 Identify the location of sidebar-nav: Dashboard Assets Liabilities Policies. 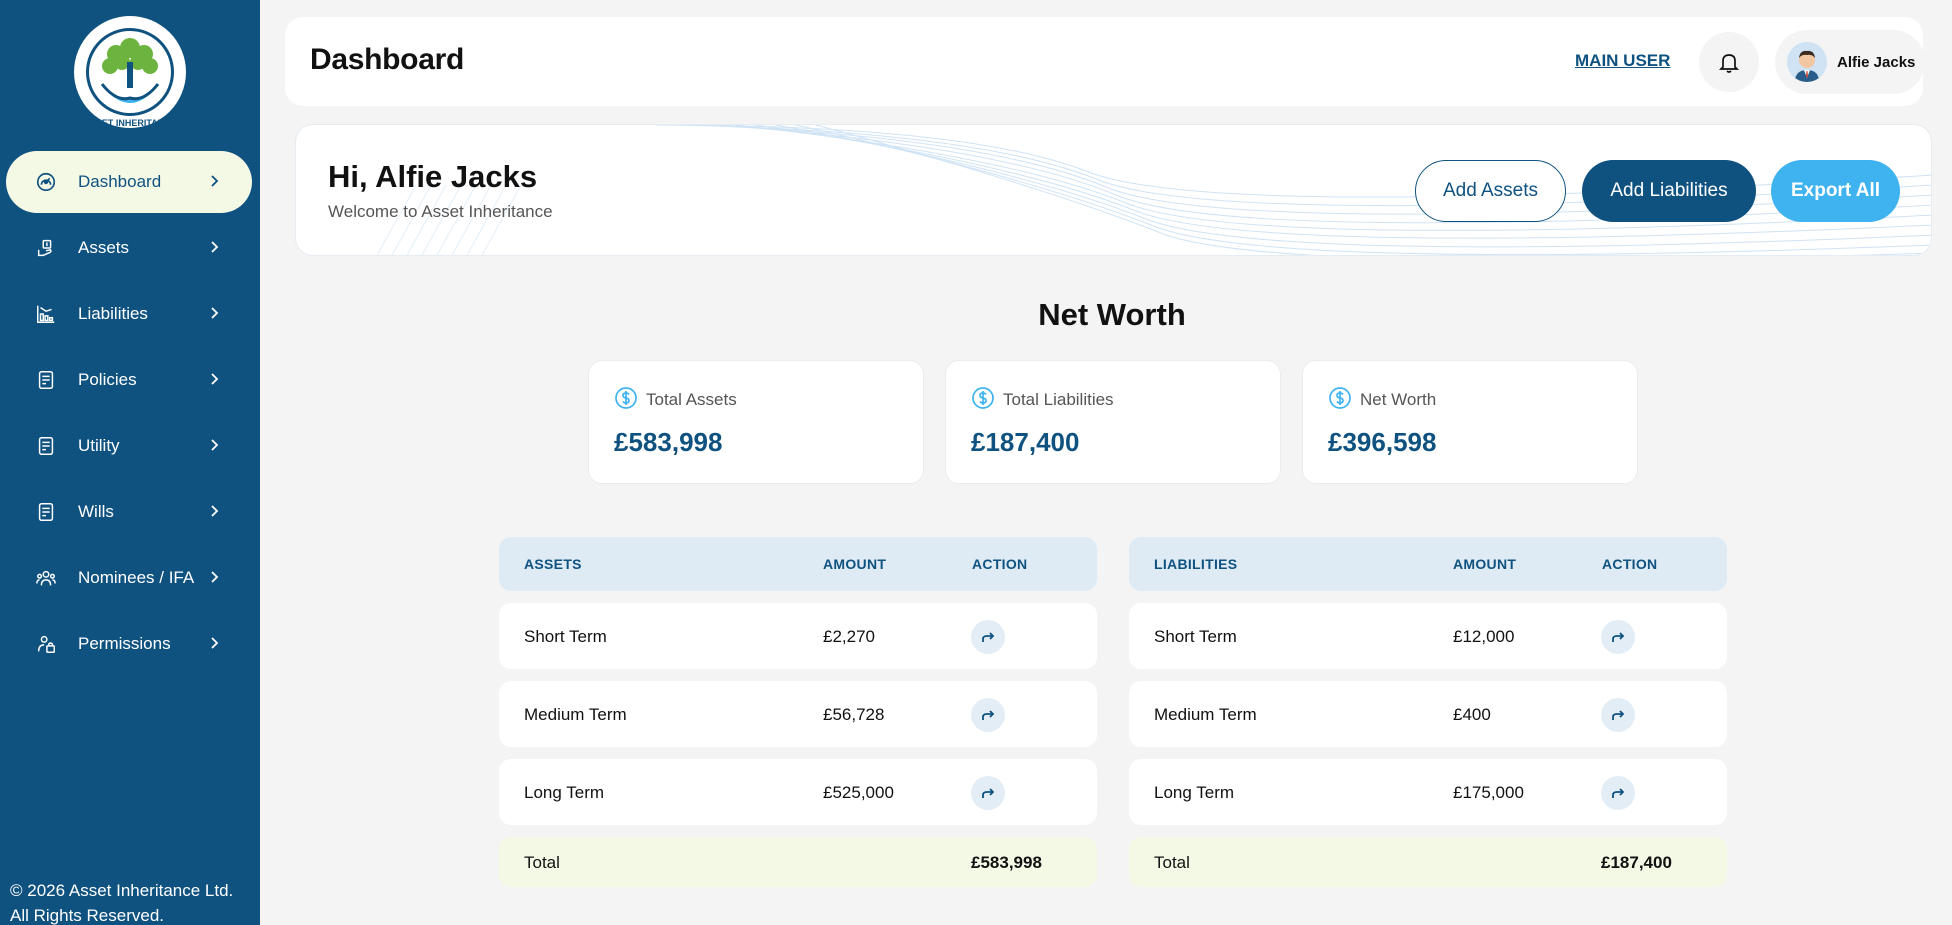
(130, 415).